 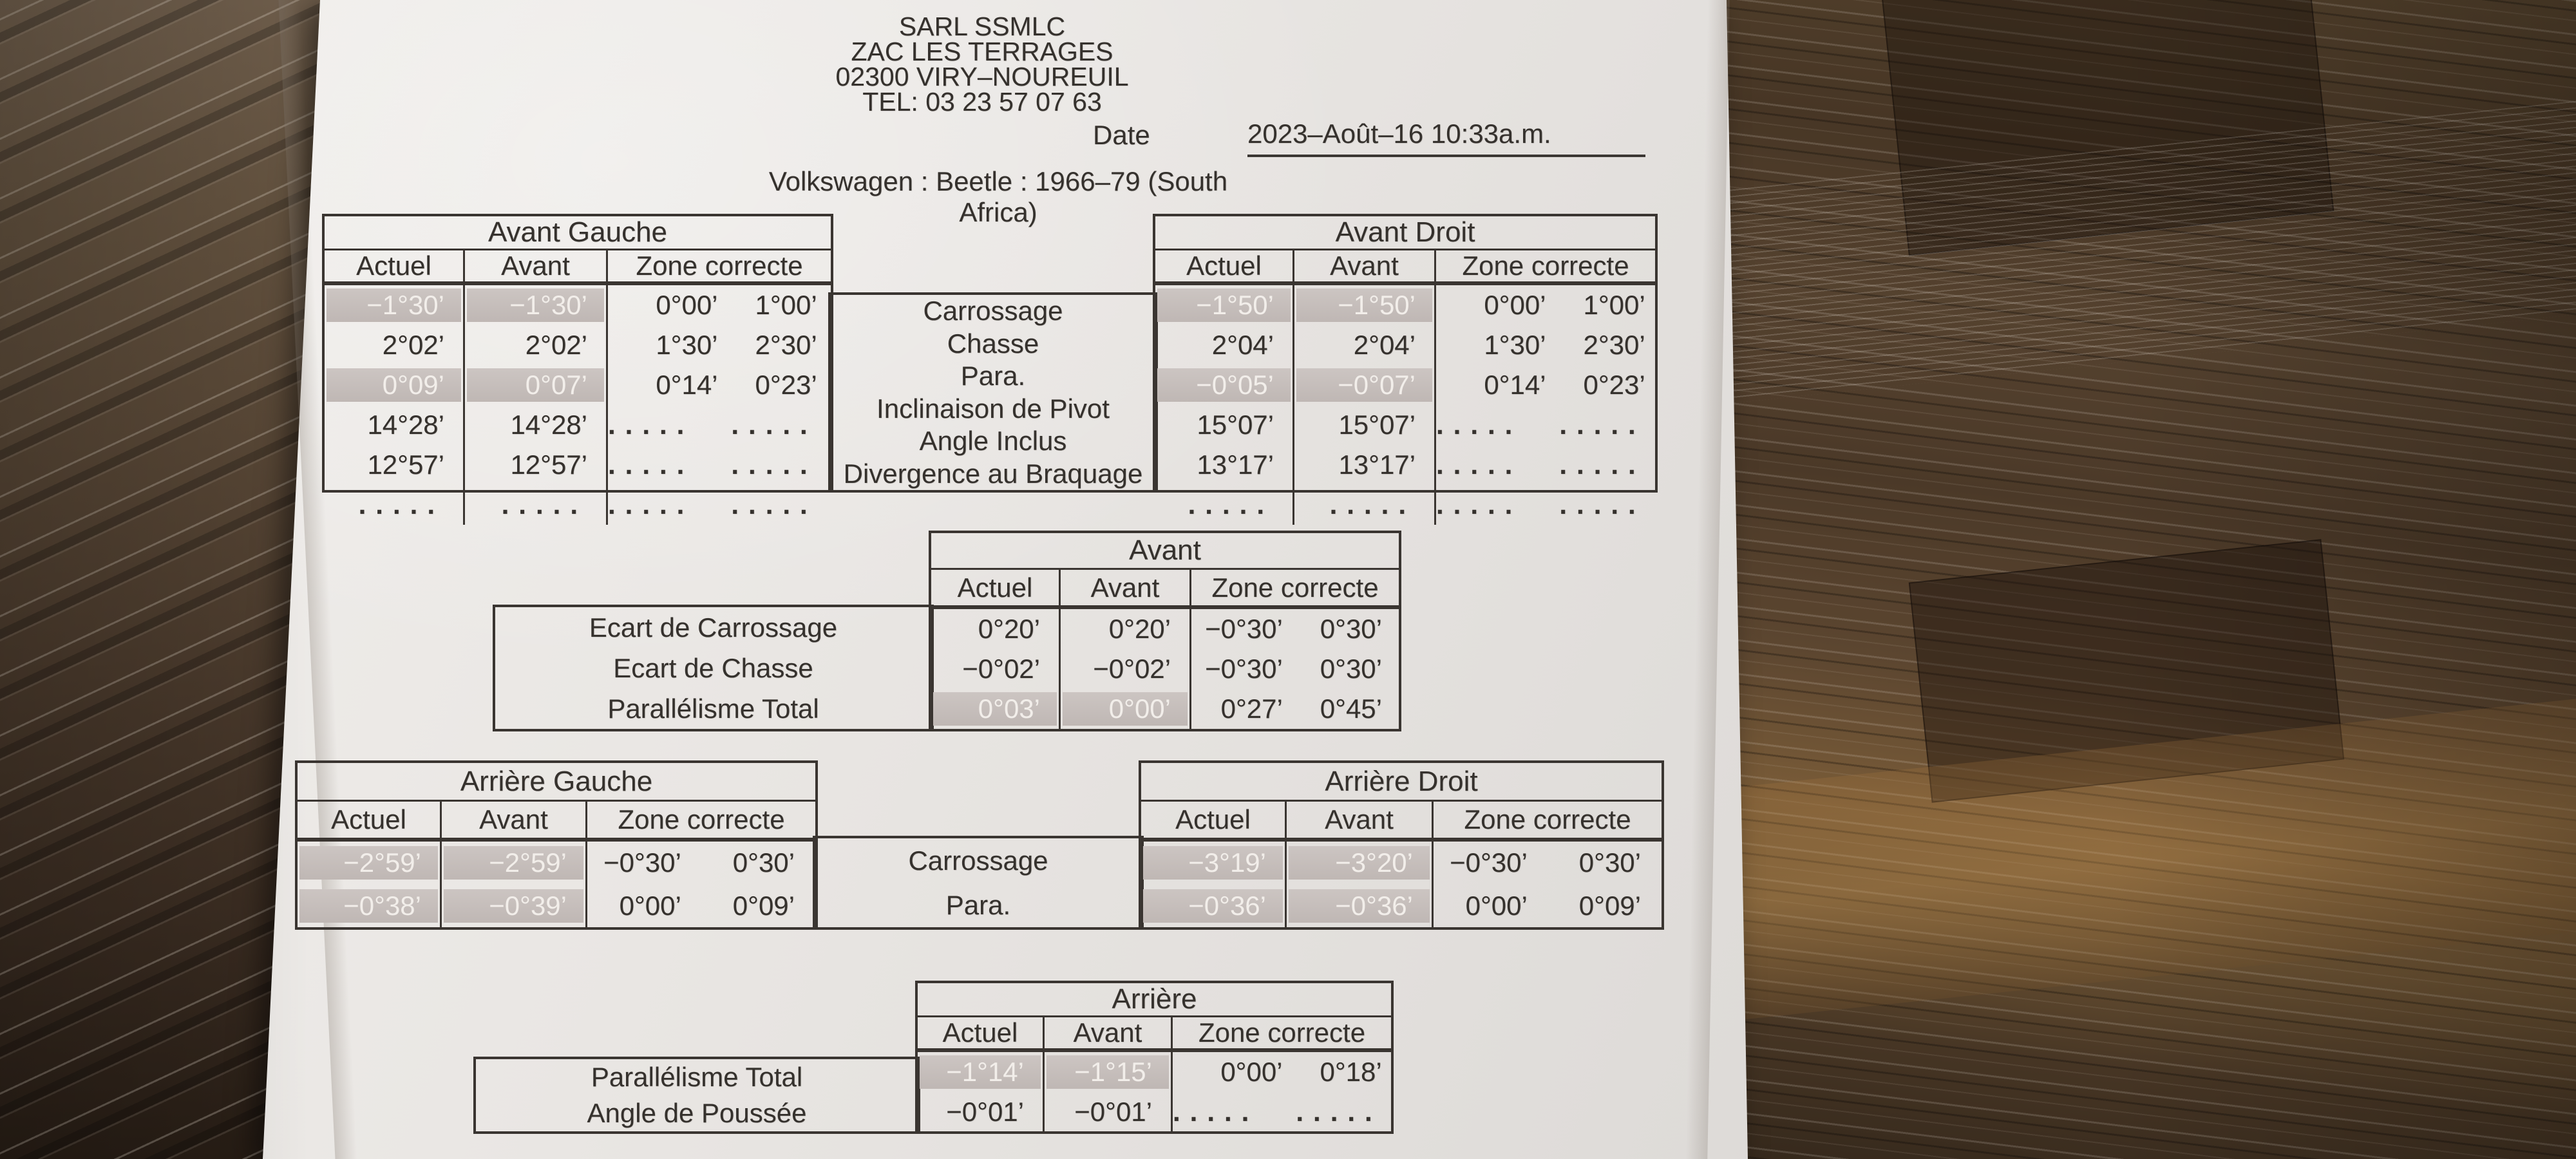 I want to click on table-title: Avant Droit, so click(x=1405, y=233).